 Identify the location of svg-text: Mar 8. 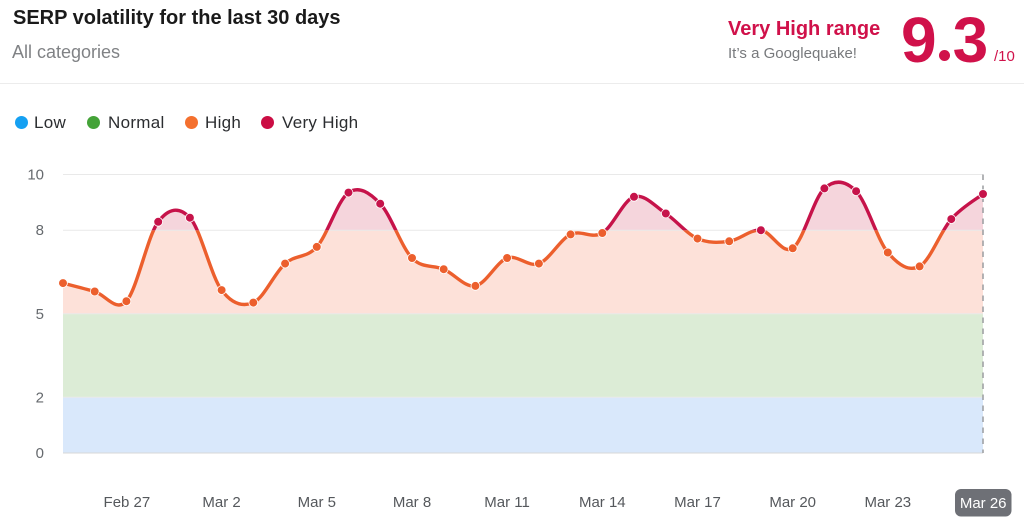
(412, 502).